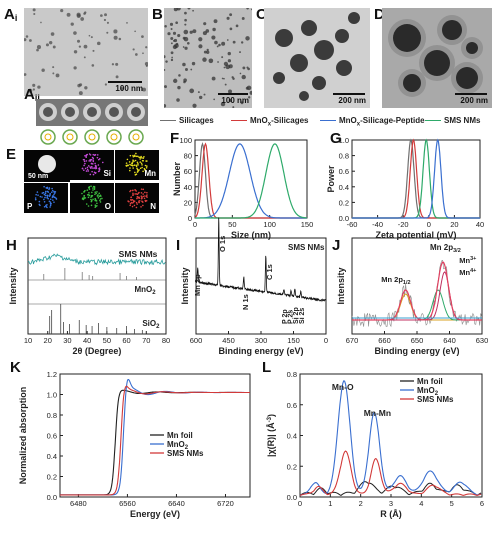  Describe the element at coordinates (291, 317) in the screenshot. I see `peak-label-minor: P 2s` at that location.